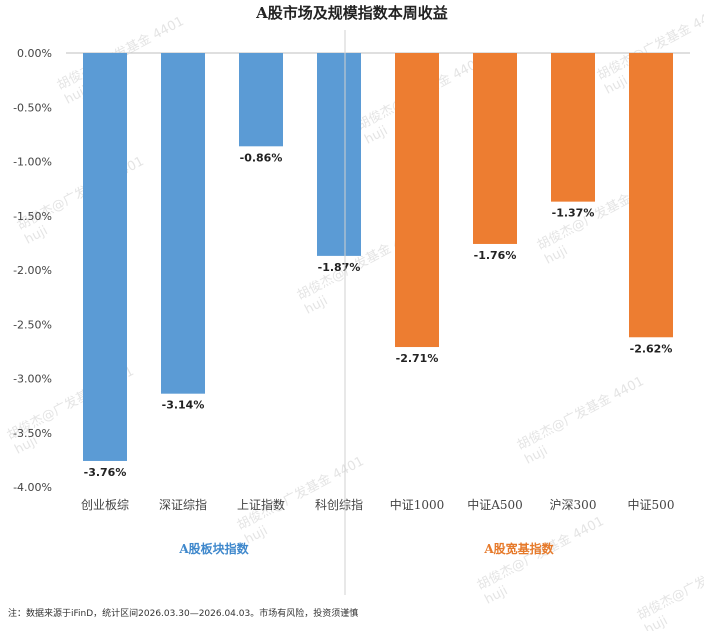 This screenshot has height=631, width=704. Describe the element at coordinates (495, 504) in the screenshot. I see `x-tick-label: 中证A500` at that location.